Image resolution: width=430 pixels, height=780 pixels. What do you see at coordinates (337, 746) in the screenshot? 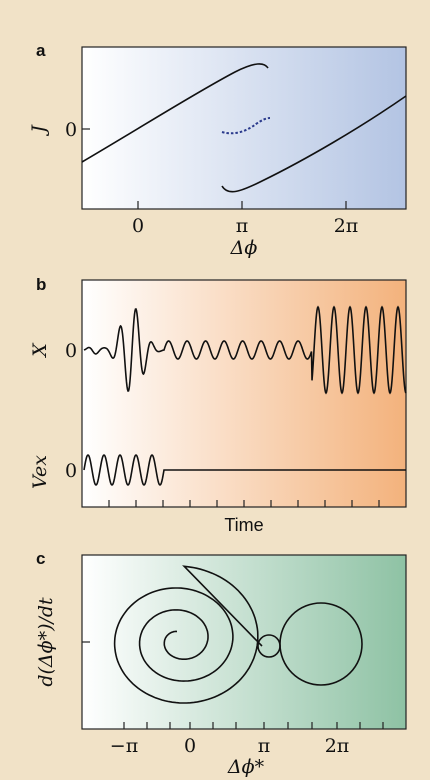
I see `panel-c-x-tick-2pi: 2π` at bounding box center [337, 746].